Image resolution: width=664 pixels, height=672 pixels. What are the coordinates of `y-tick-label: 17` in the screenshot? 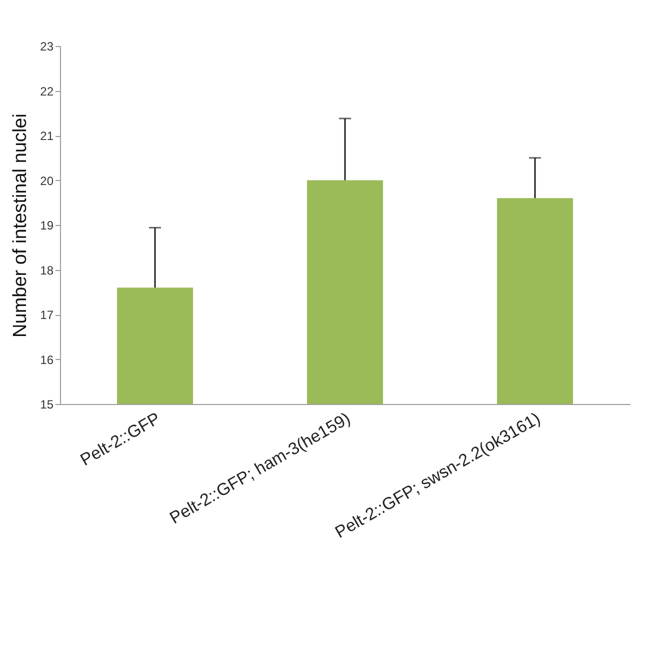 It's located at (47, 315).